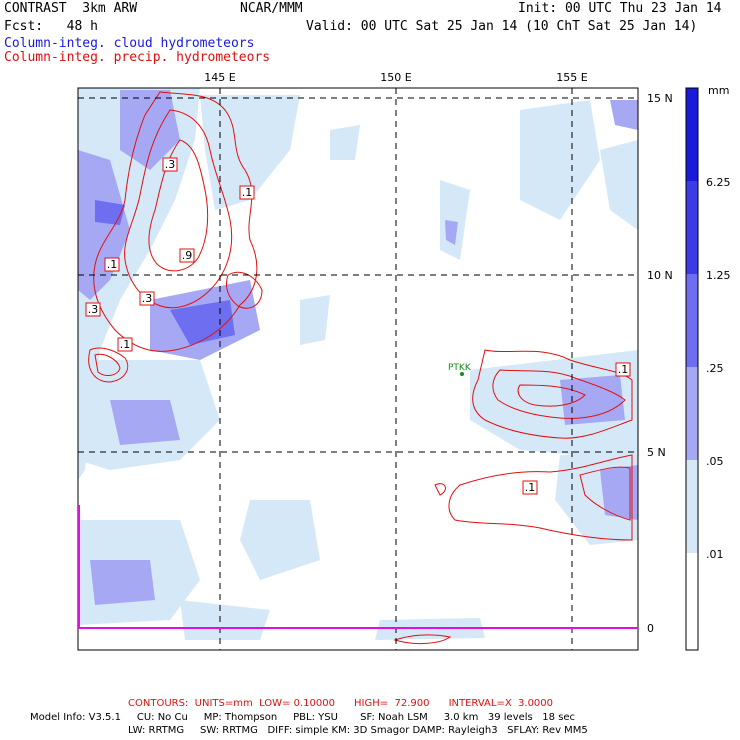 Image resolution: width=740 pixels, height=740 pixels. Describe the element at coordinates (71, 8) in the screenshot. I see `model-title: CONTRAST 3km ARW` at that location.